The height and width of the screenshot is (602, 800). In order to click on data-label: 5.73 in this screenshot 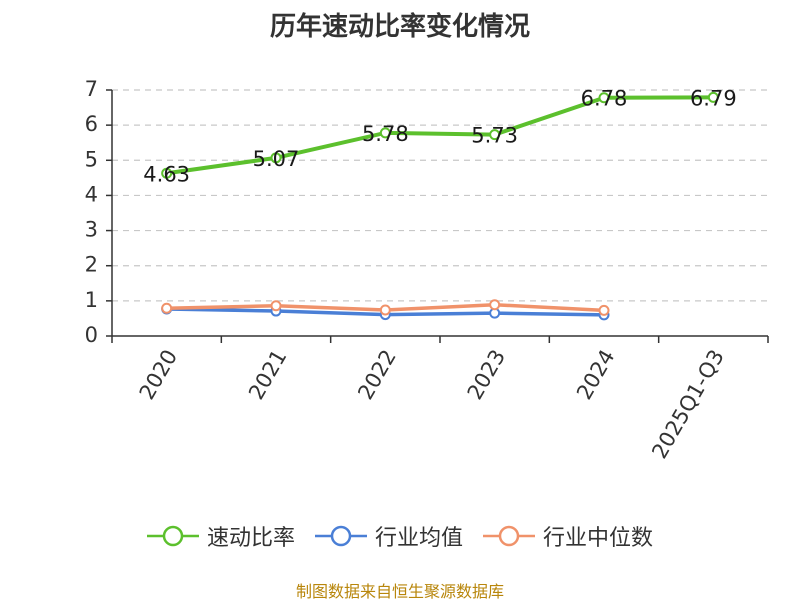, I will do `click(494, 136)`.